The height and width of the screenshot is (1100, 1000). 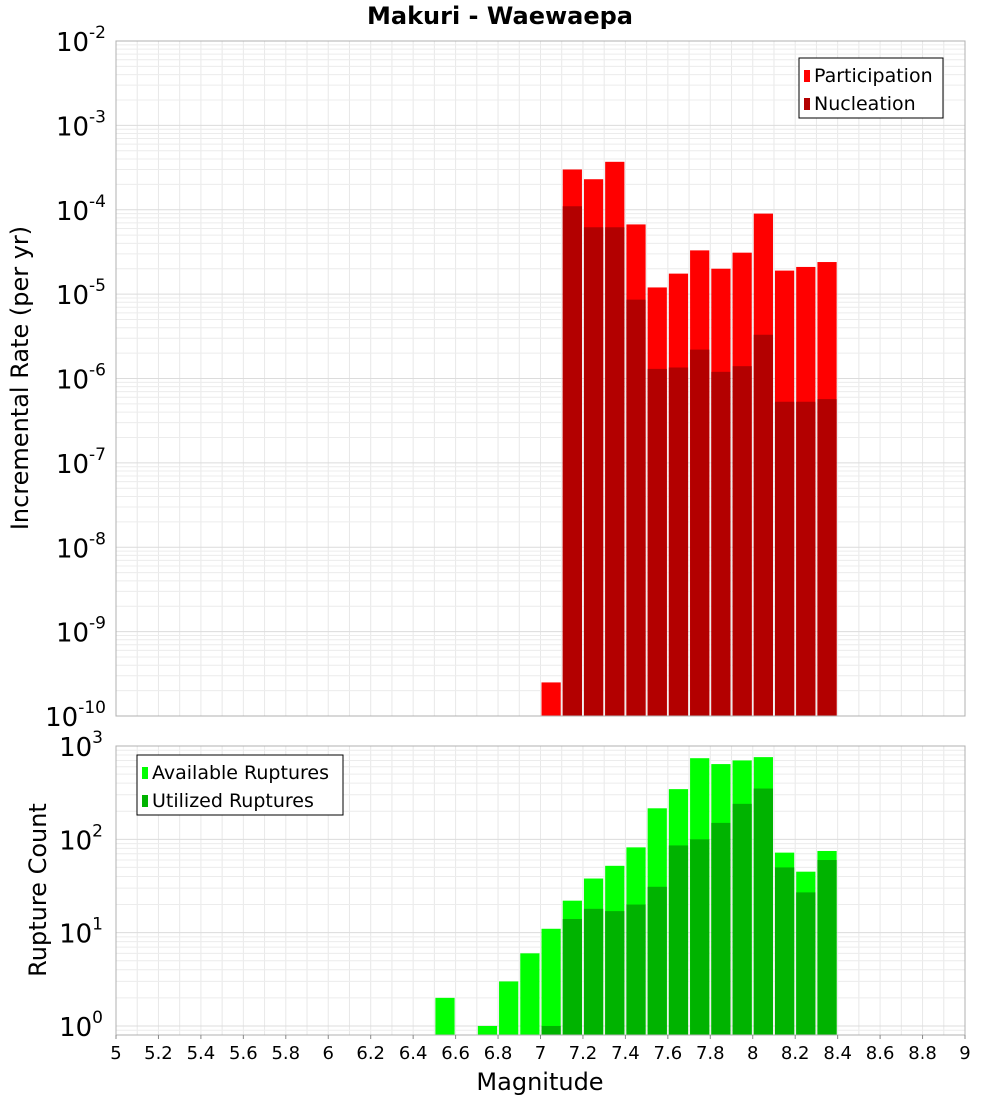 What do you see at coordinates (668, 1053) in the screenshot?
I see `x-tick-label: 7.6` at bounding box center [668, 1053].